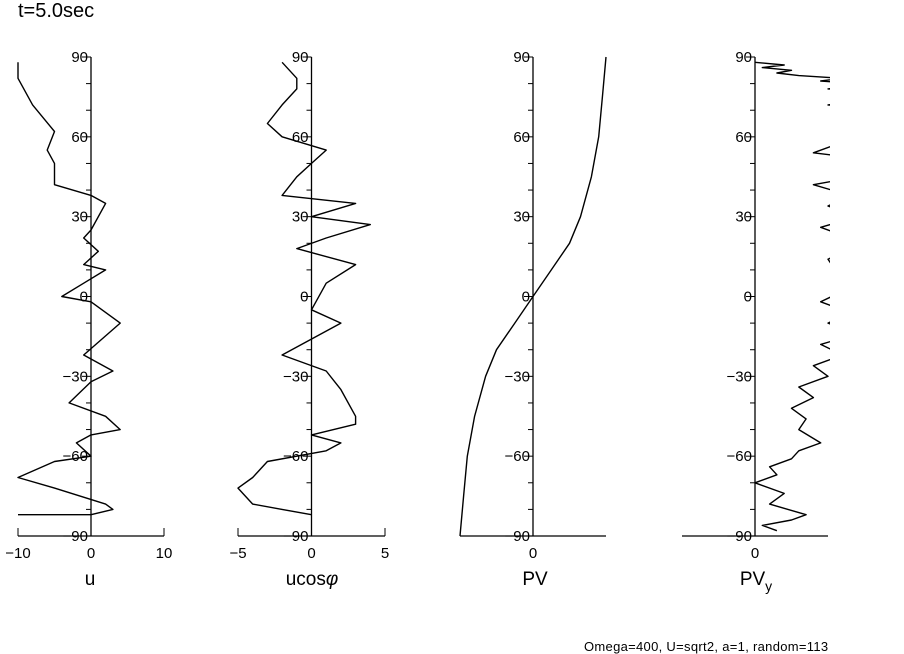 The image size is (904, 654). What do you see at coordinates (533, 296) in the screenshot?
I see `series-line-PV` at bounding box center [533, 296].